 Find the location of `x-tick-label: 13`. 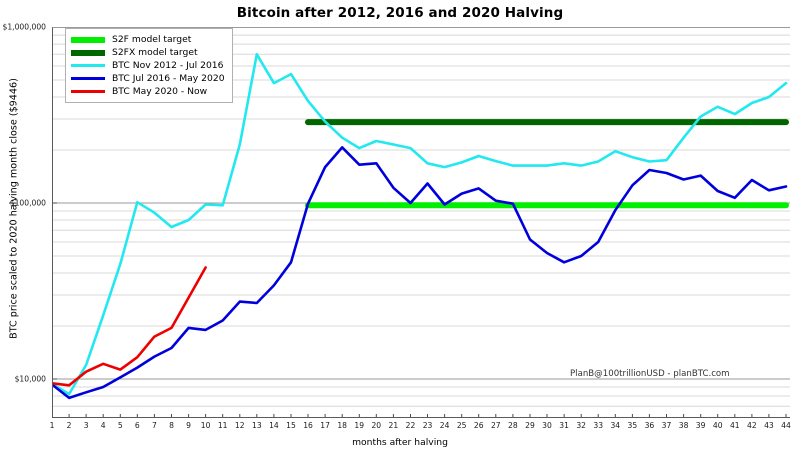

x-tick-label: 13 is located at coordinates (256, 425).